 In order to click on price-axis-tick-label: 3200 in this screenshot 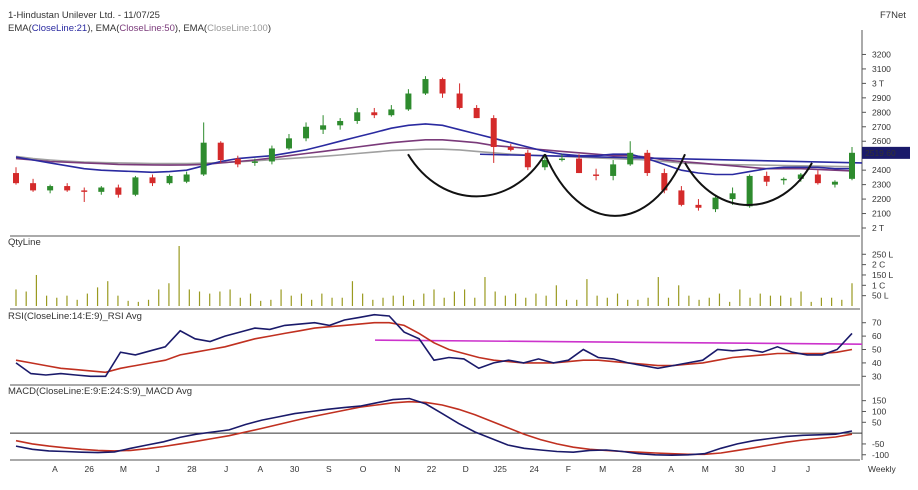, I will do `click(881, 54)`.